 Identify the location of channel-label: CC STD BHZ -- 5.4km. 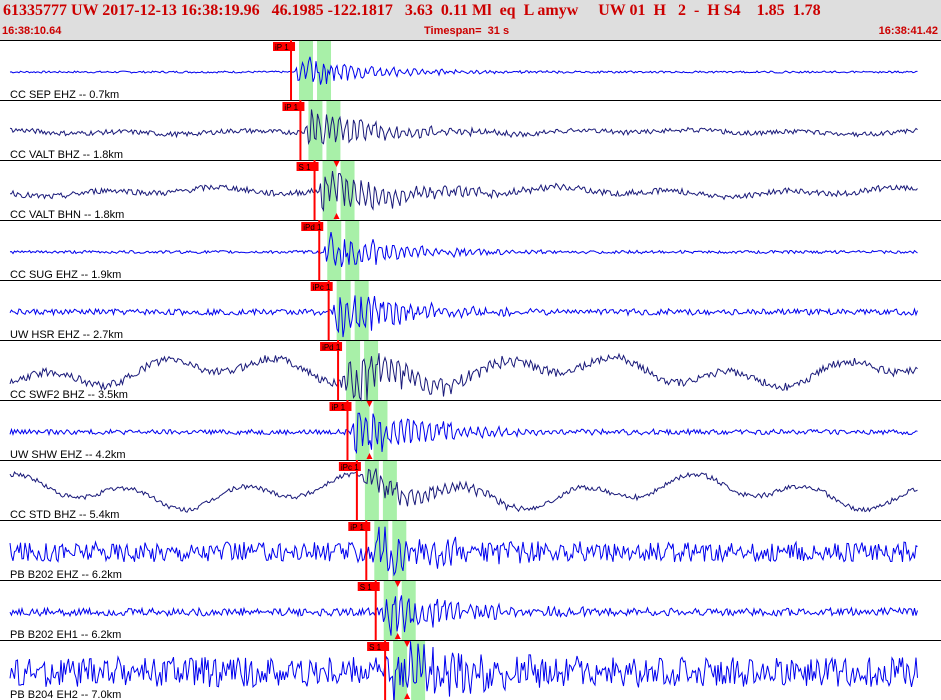
(64, 515).